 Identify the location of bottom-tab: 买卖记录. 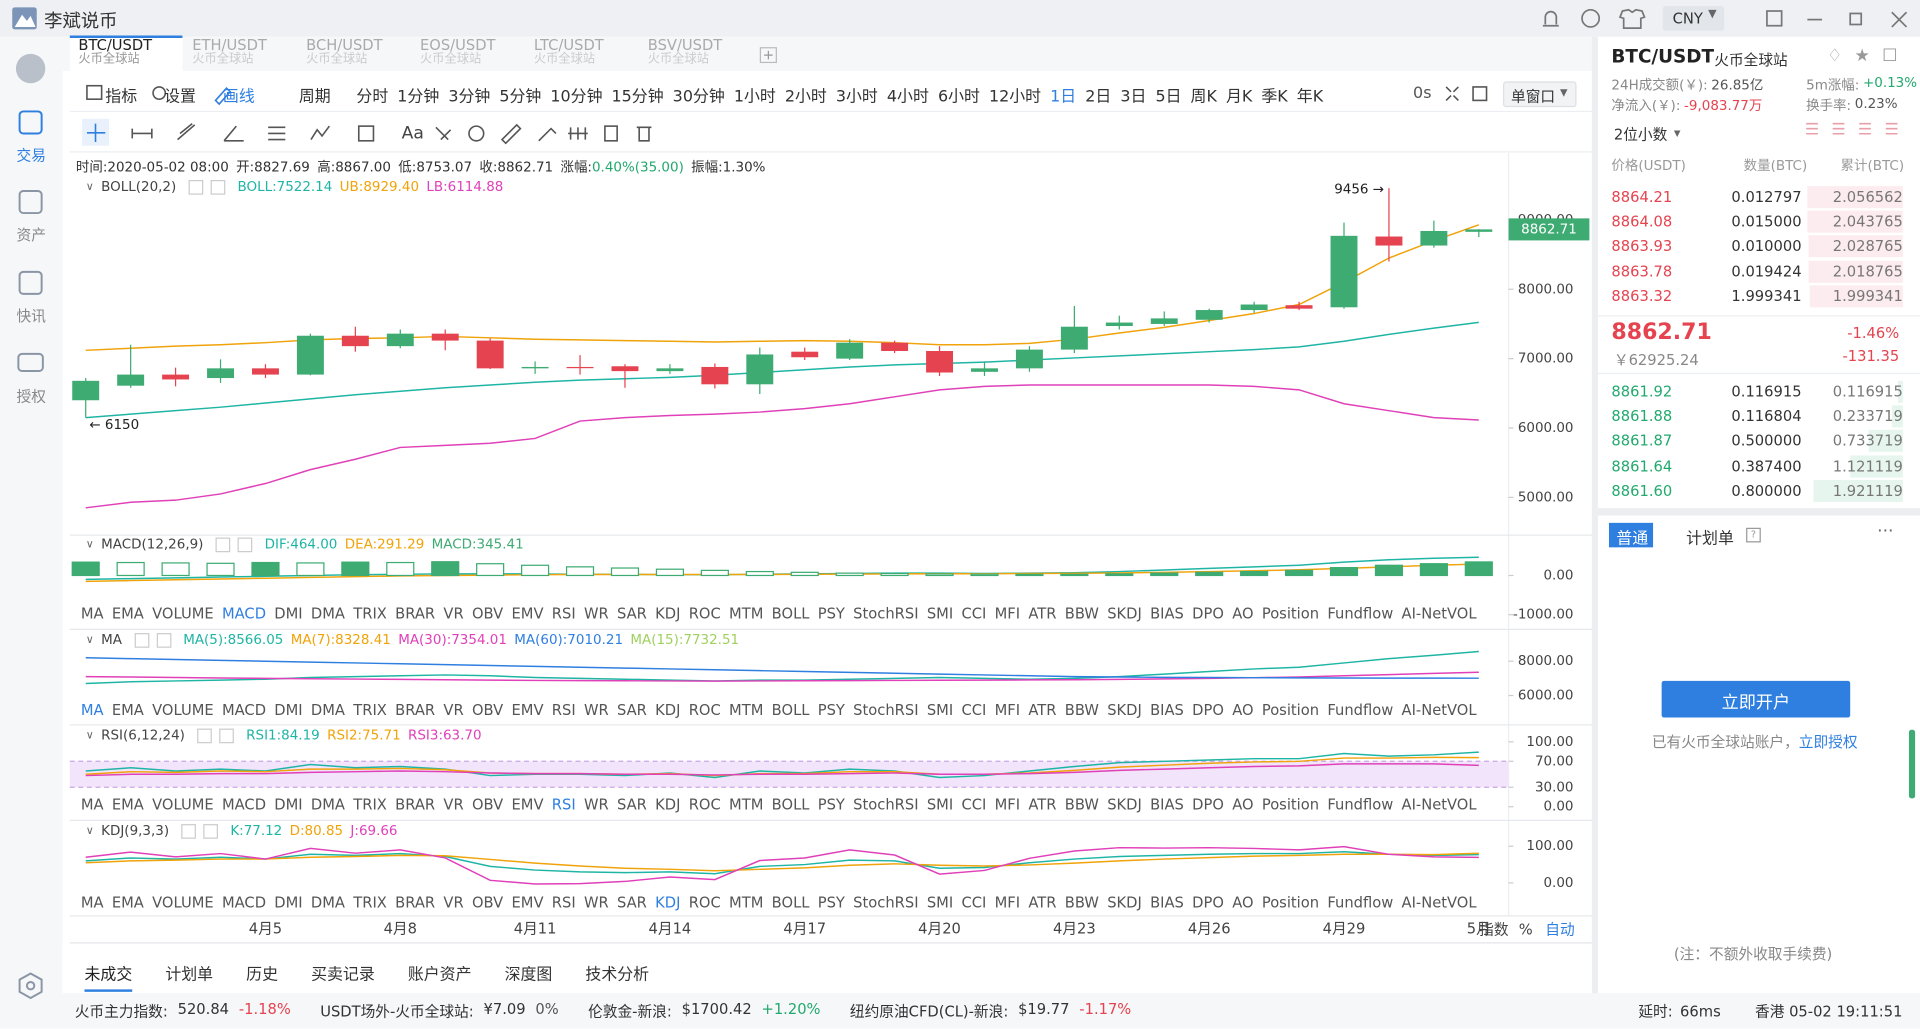
(343, 975).